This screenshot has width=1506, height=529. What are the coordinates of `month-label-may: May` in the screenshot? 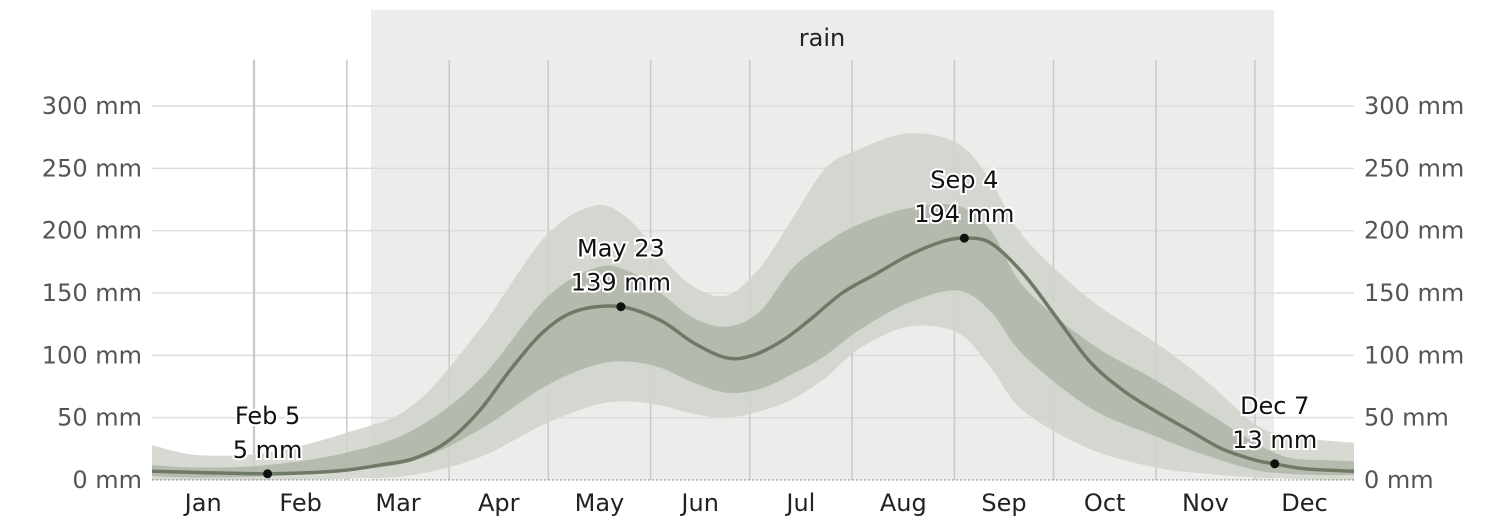 It's located at (600, 503).